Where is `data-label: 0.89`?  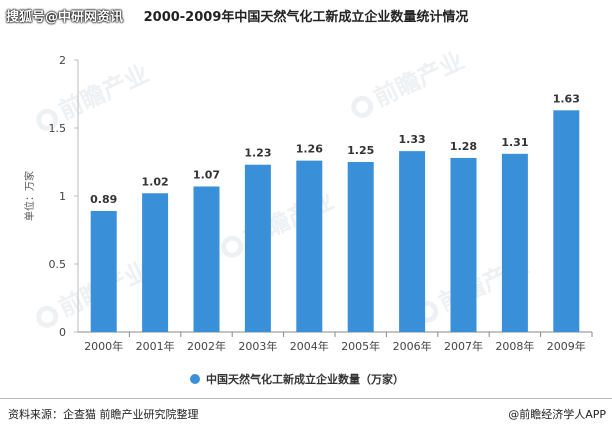
data-label: 0.89 is located at coordinates (103, 199).